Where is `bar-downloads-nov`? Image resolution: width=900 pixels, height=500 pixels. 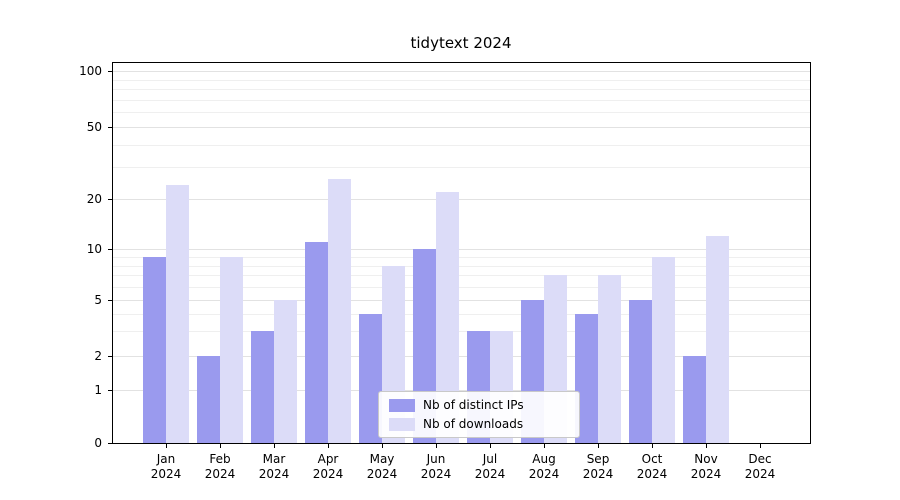 bar-downloads-nov is located at coordinates (717, 339).